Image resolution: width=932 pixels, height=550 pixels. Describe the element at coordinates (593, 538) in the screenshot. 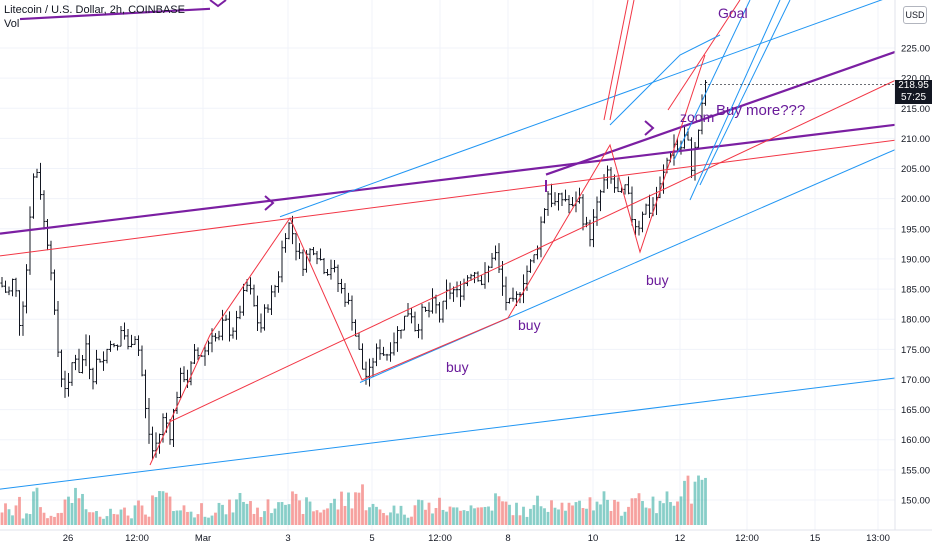

I see `time-tick-label: 10` at that location.